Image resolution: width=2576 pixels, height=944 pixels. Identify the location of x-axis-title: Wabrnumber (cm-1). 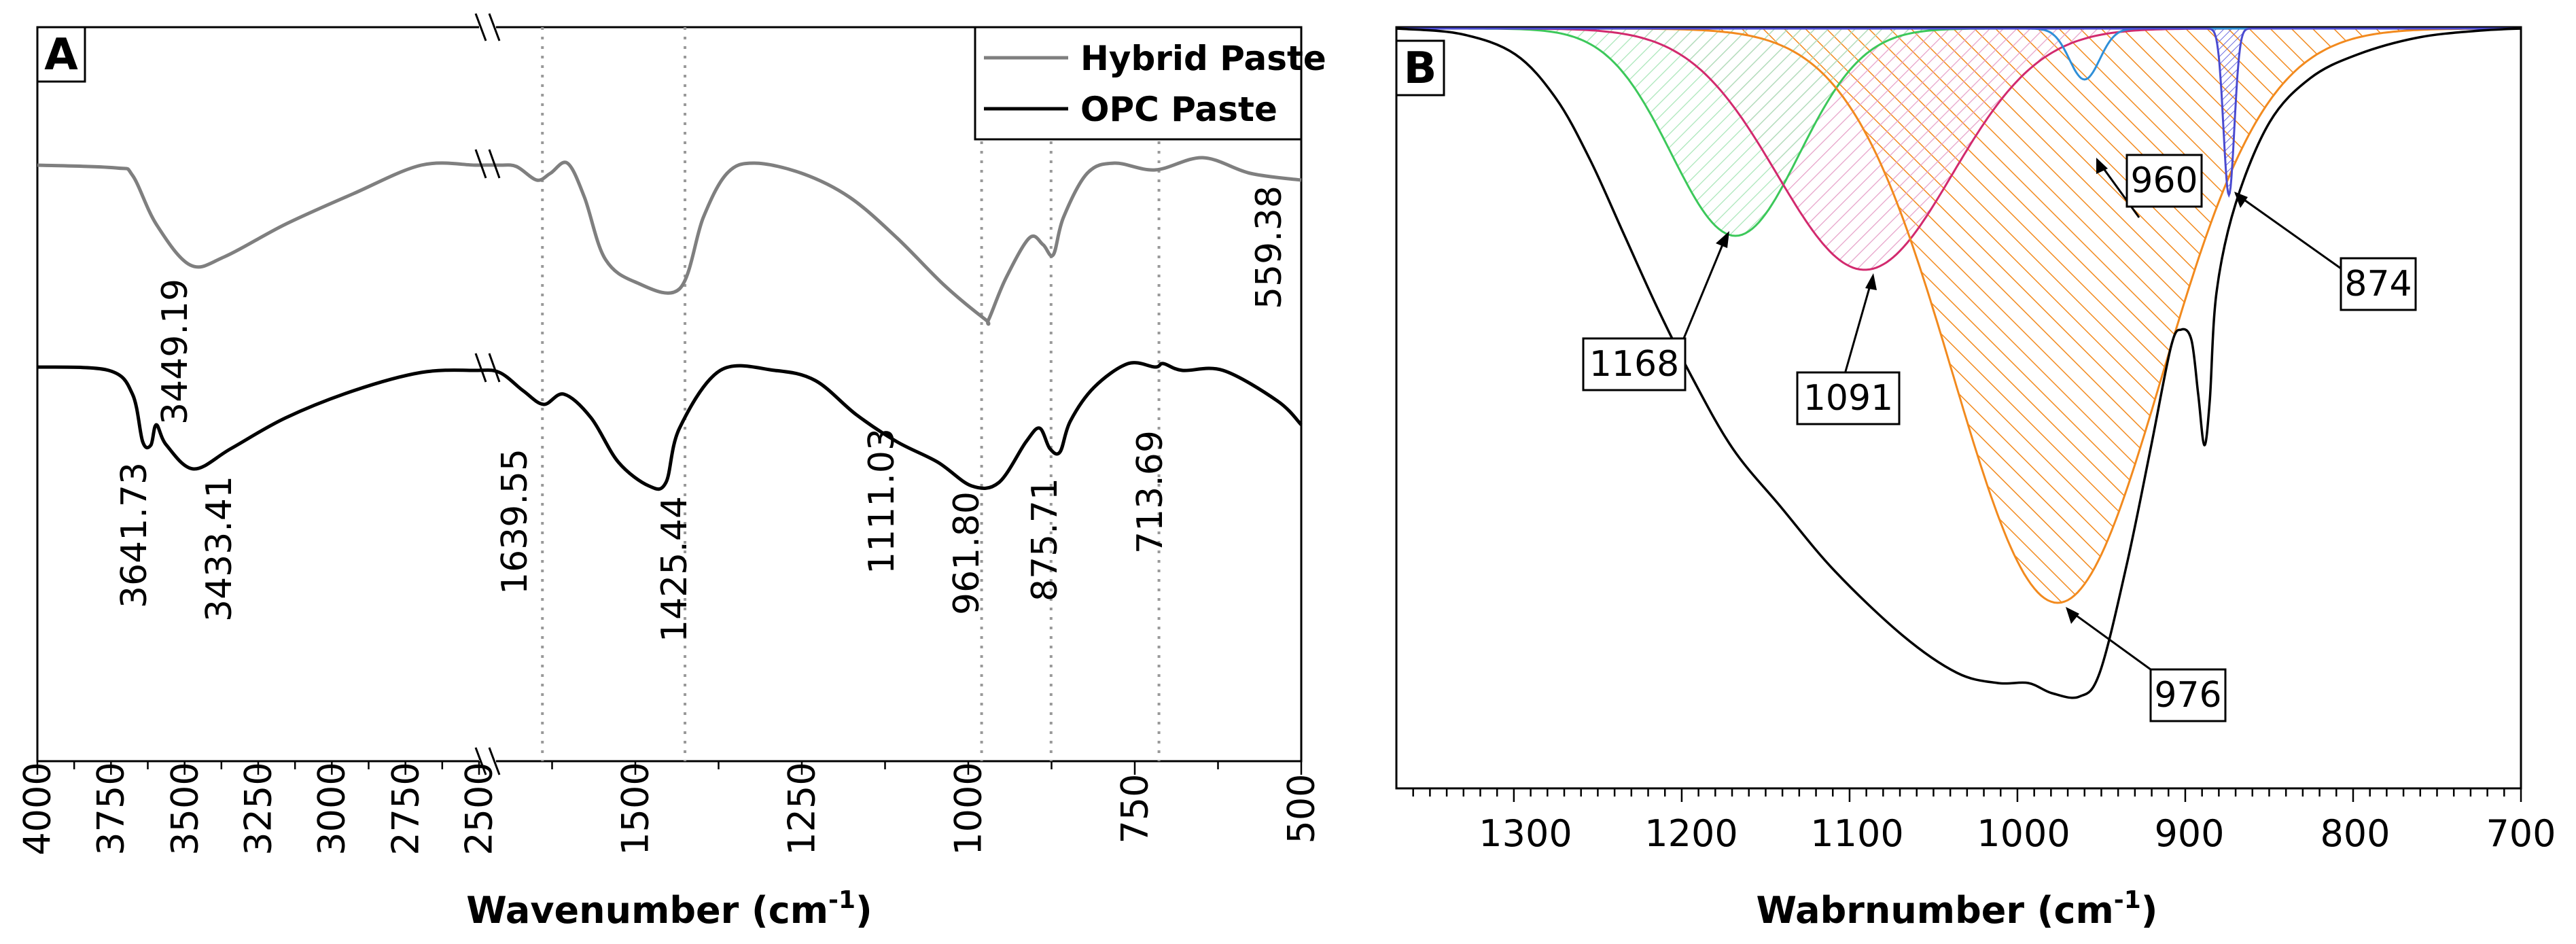
(1957, 909).